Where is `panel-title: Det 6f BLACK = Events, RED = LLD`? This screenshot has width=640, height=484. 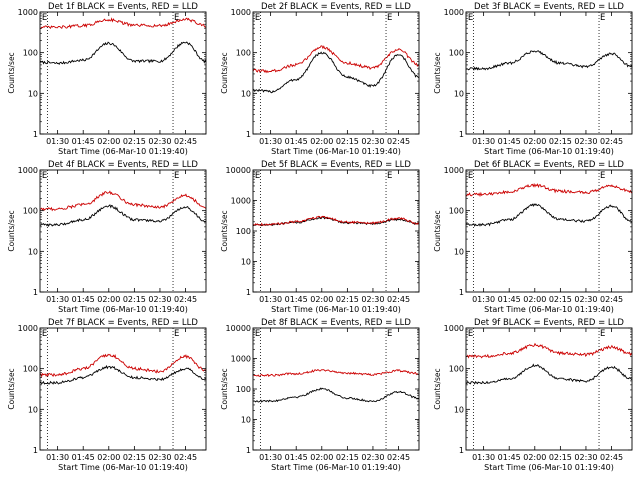
panel-title: Det 6f BLACK = Events, RED = LLD is located at coordinates (549, 165).